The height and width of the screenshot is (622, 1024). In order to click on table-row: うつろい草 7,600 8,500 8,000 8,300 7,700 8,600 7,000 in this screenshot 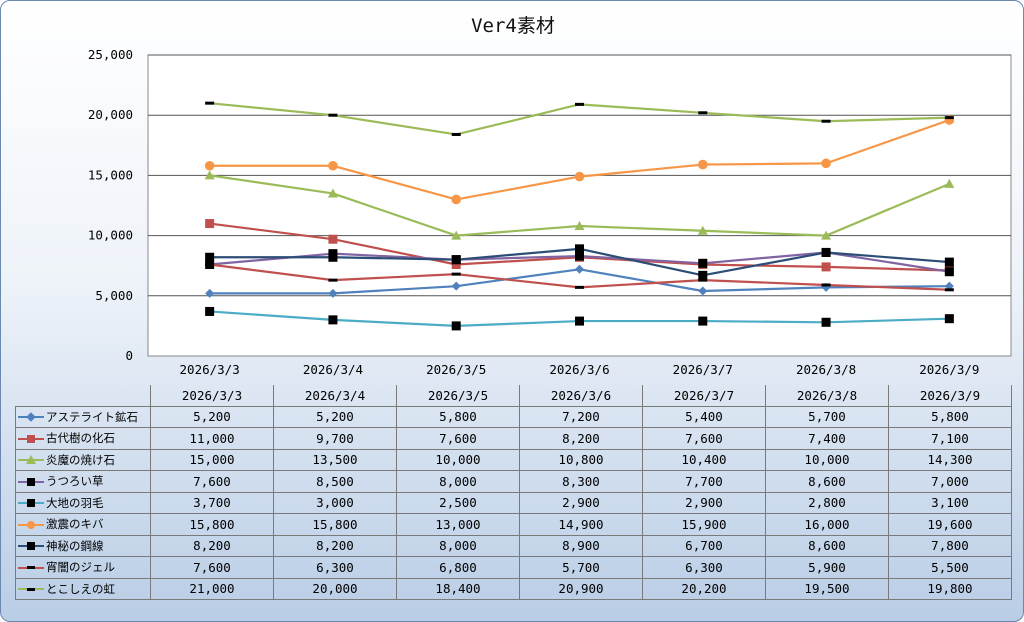, I will do `click(513, 481)`.